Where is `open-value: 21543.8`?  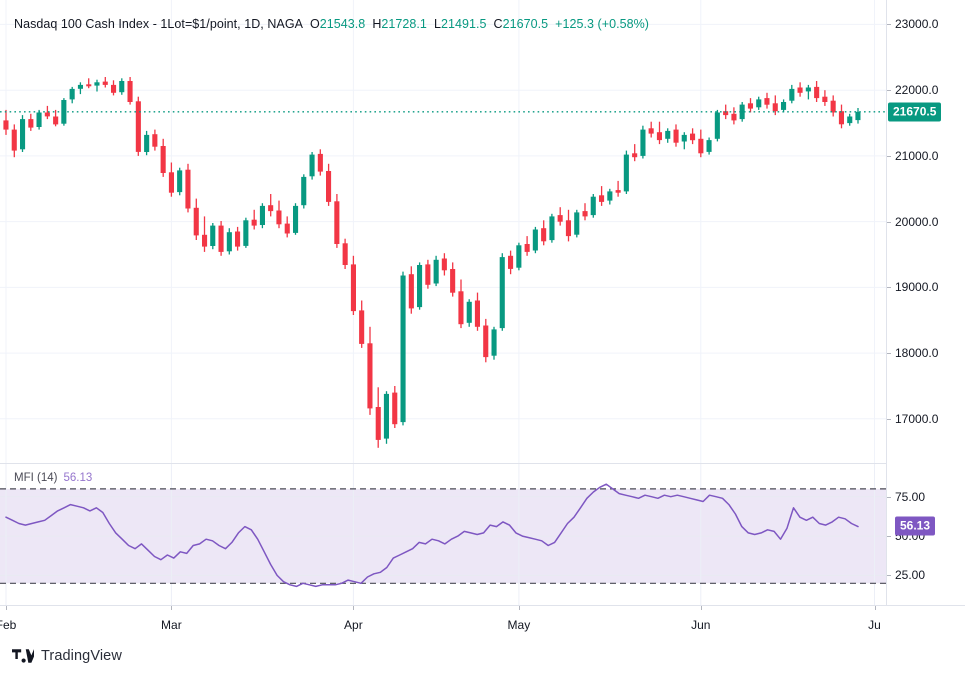
open-value: 21543.8 is located at coordinates (342, 24).